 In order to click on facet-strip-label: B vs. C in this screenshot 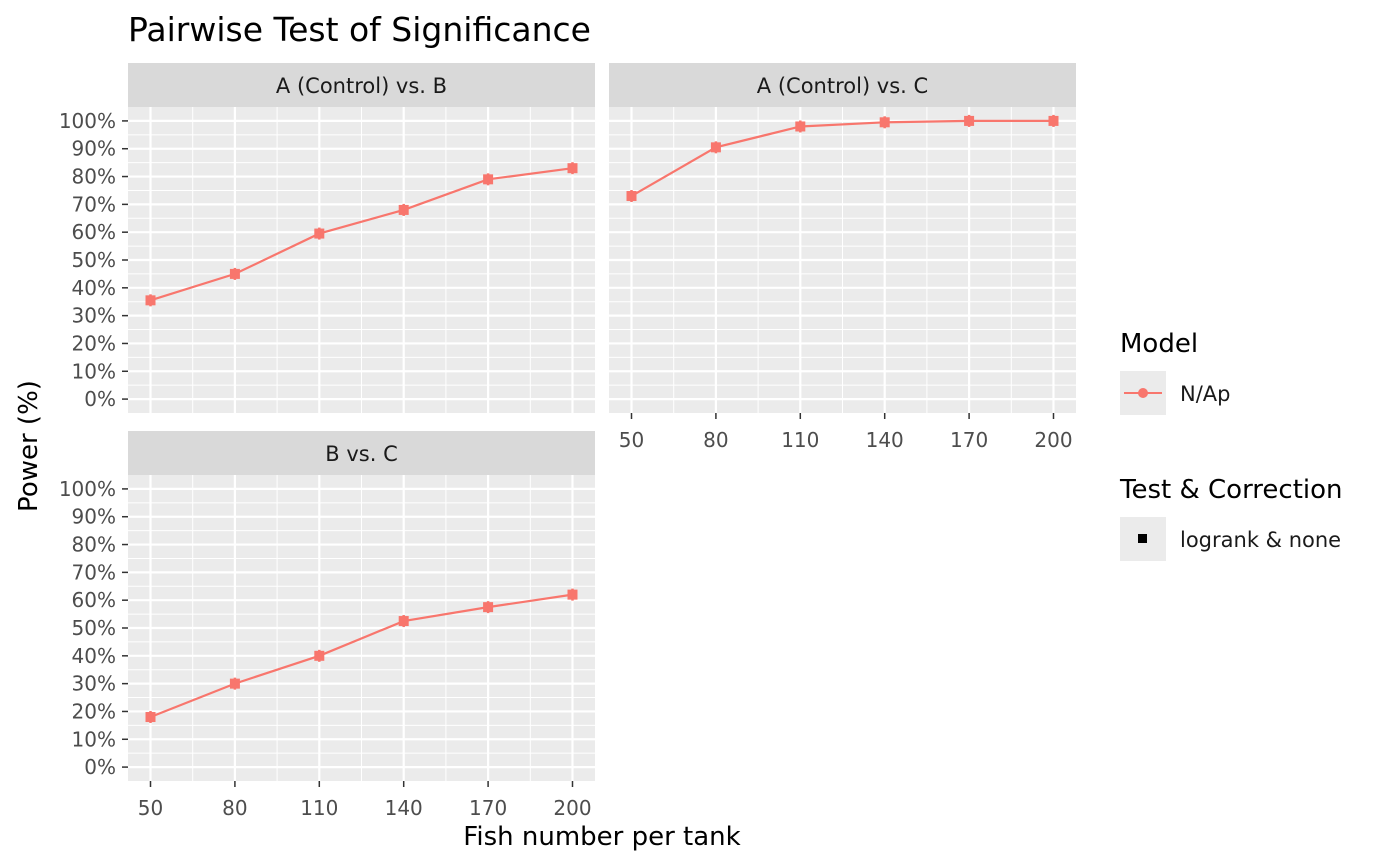, I will do `click(361, 454)`.